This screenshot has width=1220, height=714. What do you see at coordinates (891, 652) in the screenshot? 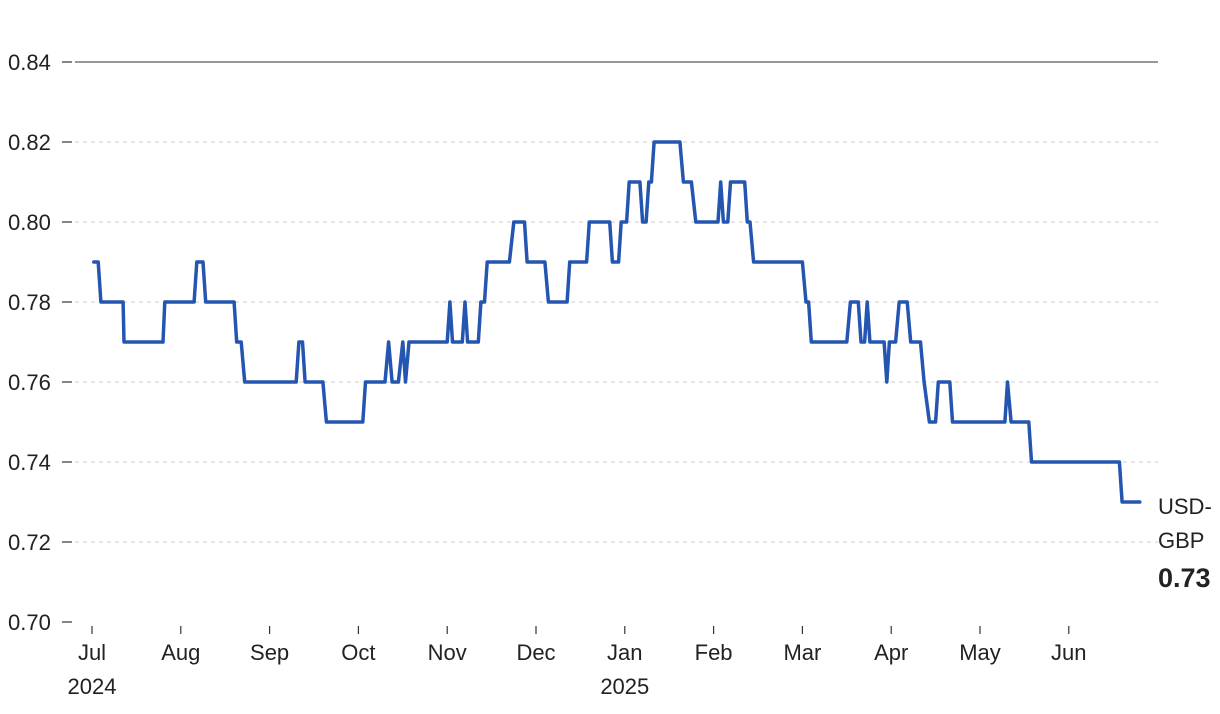
I see `x-tick-label: Apr` at bounding box center [891, 652].